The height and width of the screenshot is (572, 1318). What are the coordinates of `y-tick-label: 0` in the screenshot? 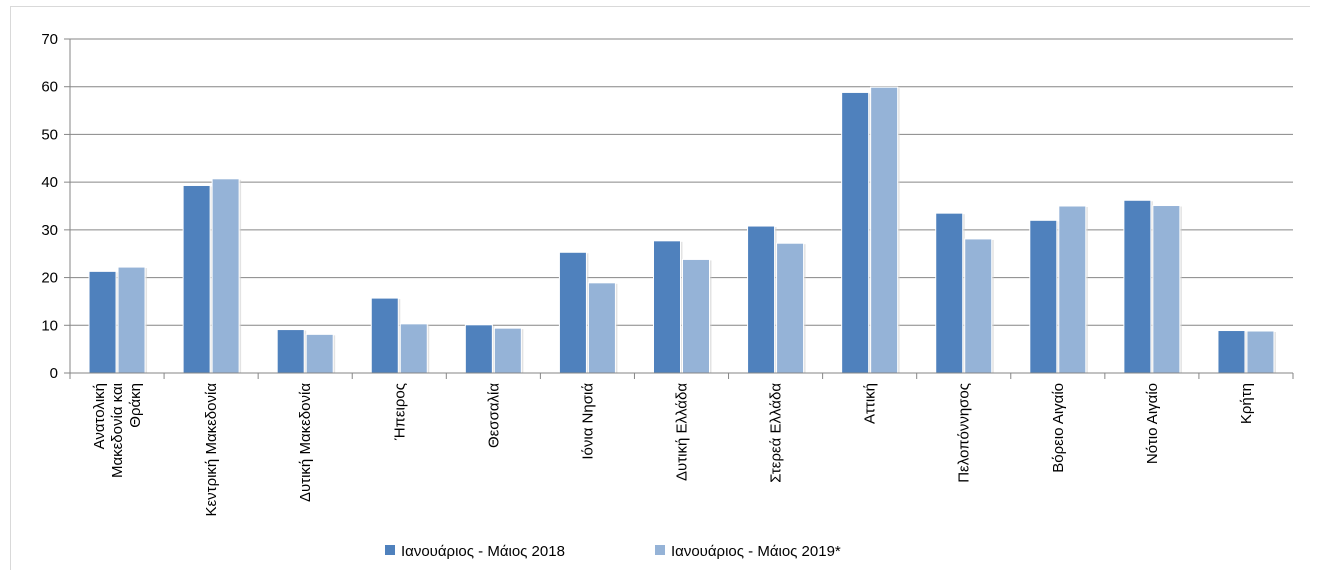 It's located at (54, 373).